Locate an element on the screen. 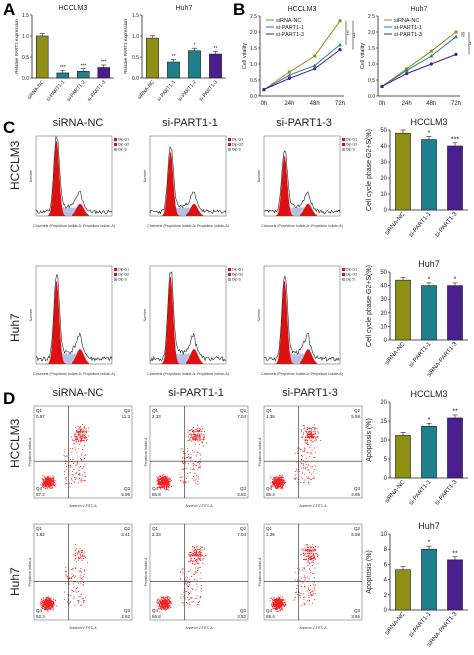 Image resolution: width=474 pixels, height=655 pixels. c-header-p3: si-PART1-3 is located at coordinates (304, 123).